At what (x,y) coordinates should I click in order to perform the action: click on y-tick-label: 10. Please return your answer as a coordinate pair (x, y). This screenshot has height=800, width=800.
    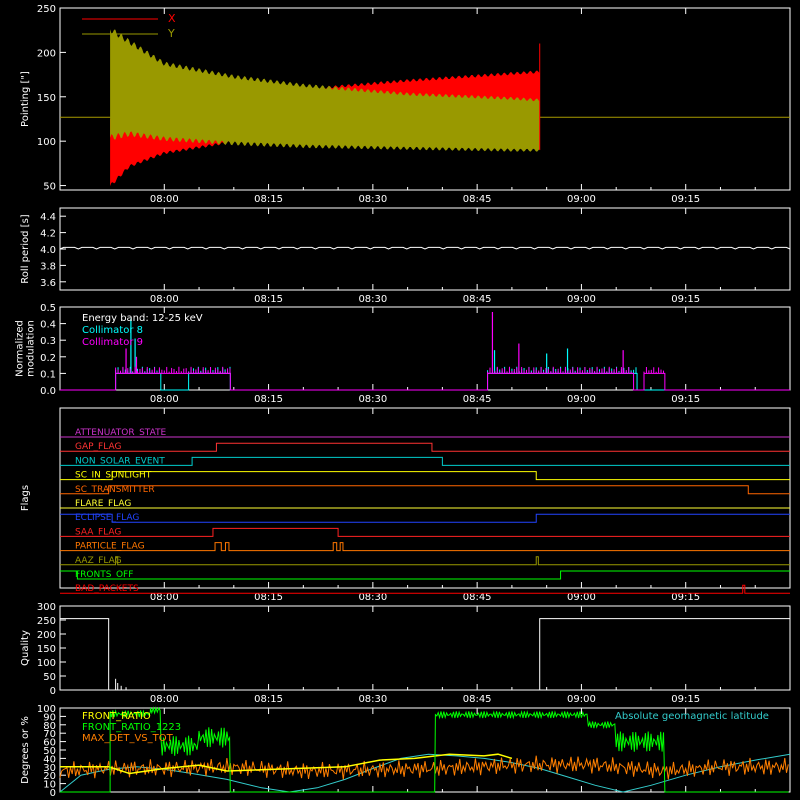
    Looking at the image, I should click on (49, 785).